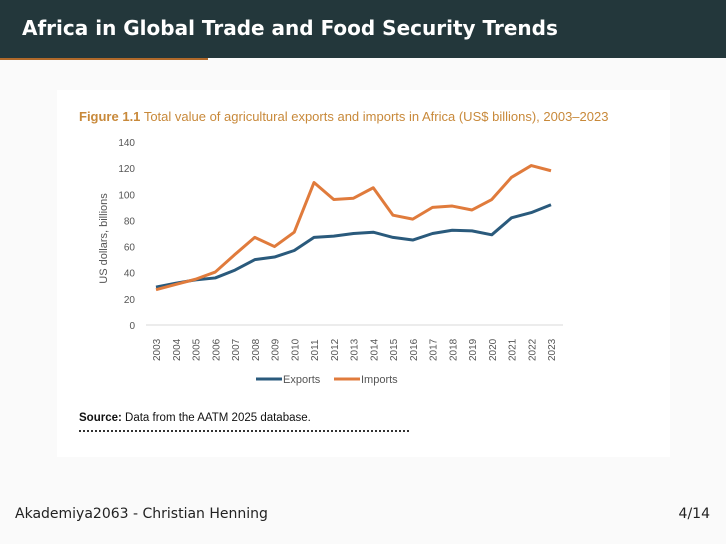 The image size is (726, 544). I want to click on x-tick-label: 2011, so click(315, 350).